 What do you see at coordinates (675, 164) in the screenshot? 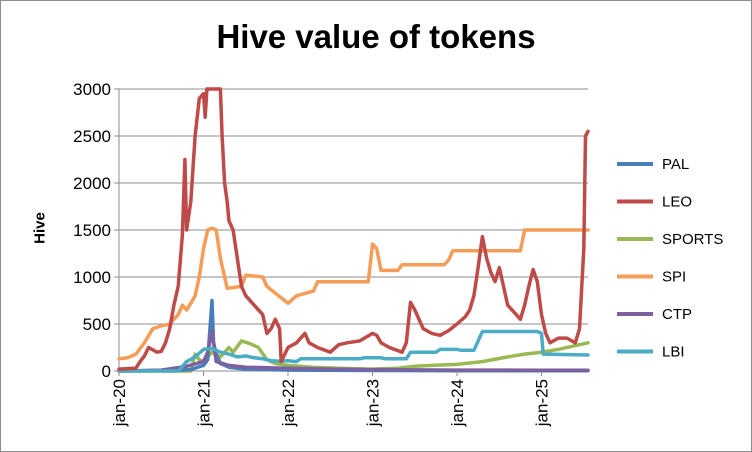
I see `legend-label-pal: PAL` at bounding box center [675, 164].